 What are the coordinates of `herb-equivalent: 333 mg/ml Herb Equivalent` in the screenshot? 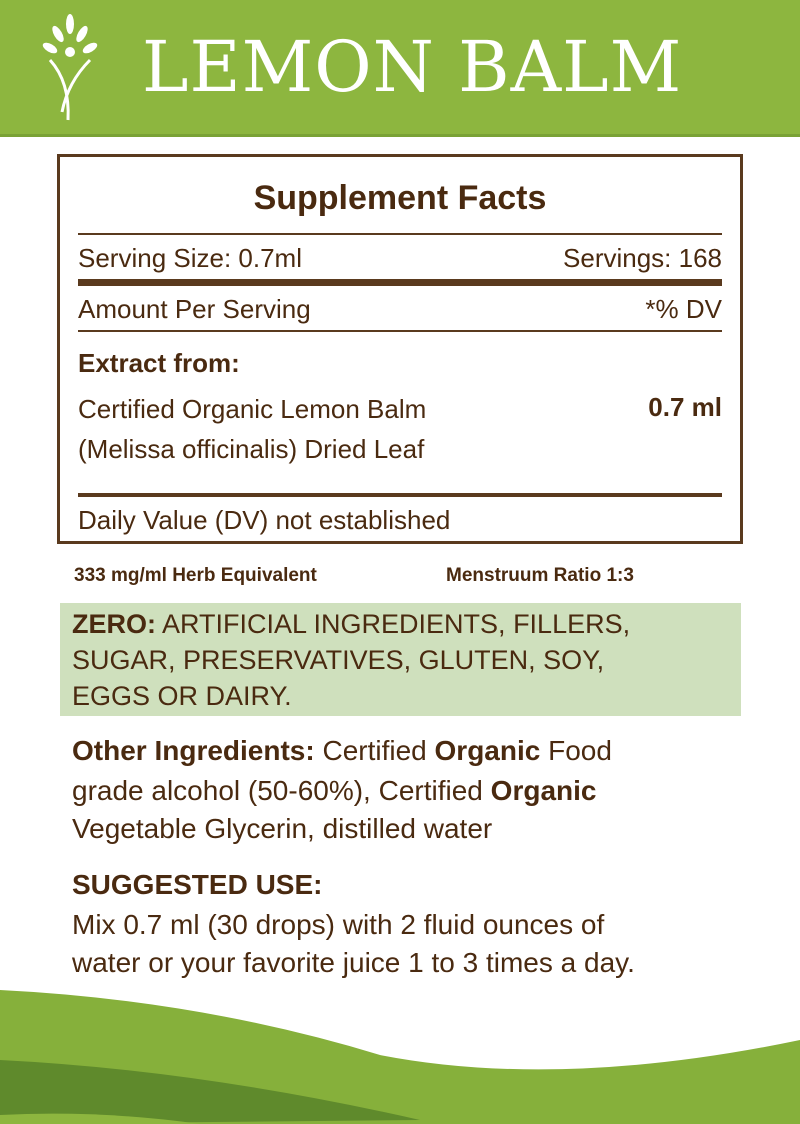 It's located at (195, 575).